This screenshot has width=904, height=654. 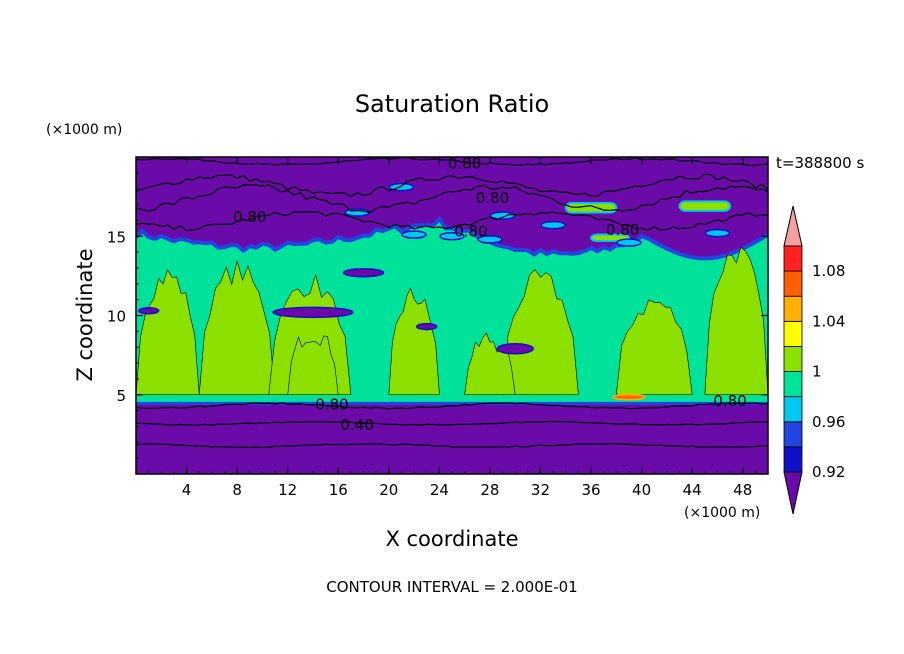 I want to click on contour-label-1: 0.80, so click(x=464, y=163).